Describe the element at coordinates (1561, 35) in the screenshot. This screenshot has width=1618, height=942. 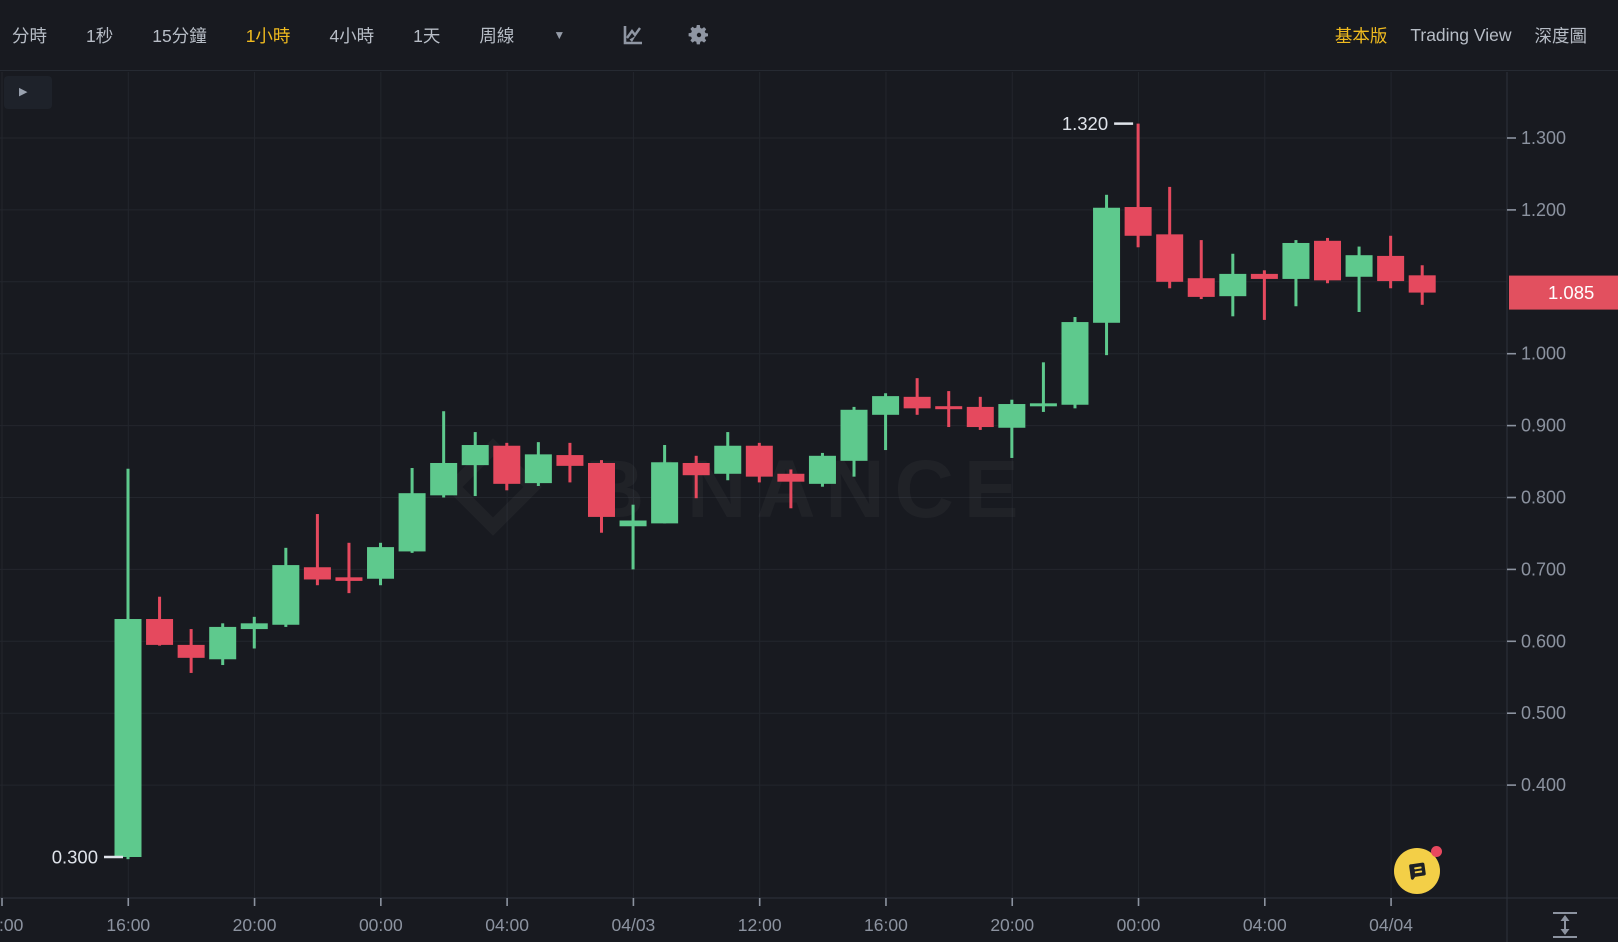
I see `view-tab-深度圖: 深度圖` at that location.